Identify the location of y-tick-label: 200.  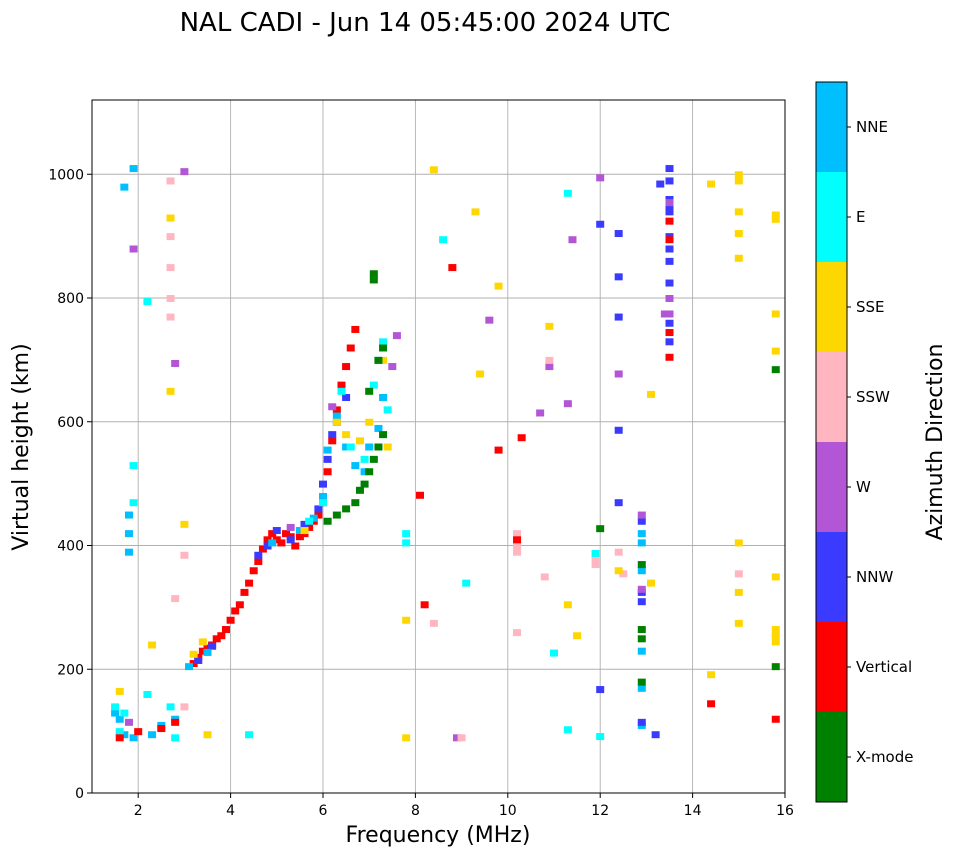
(70, 670).